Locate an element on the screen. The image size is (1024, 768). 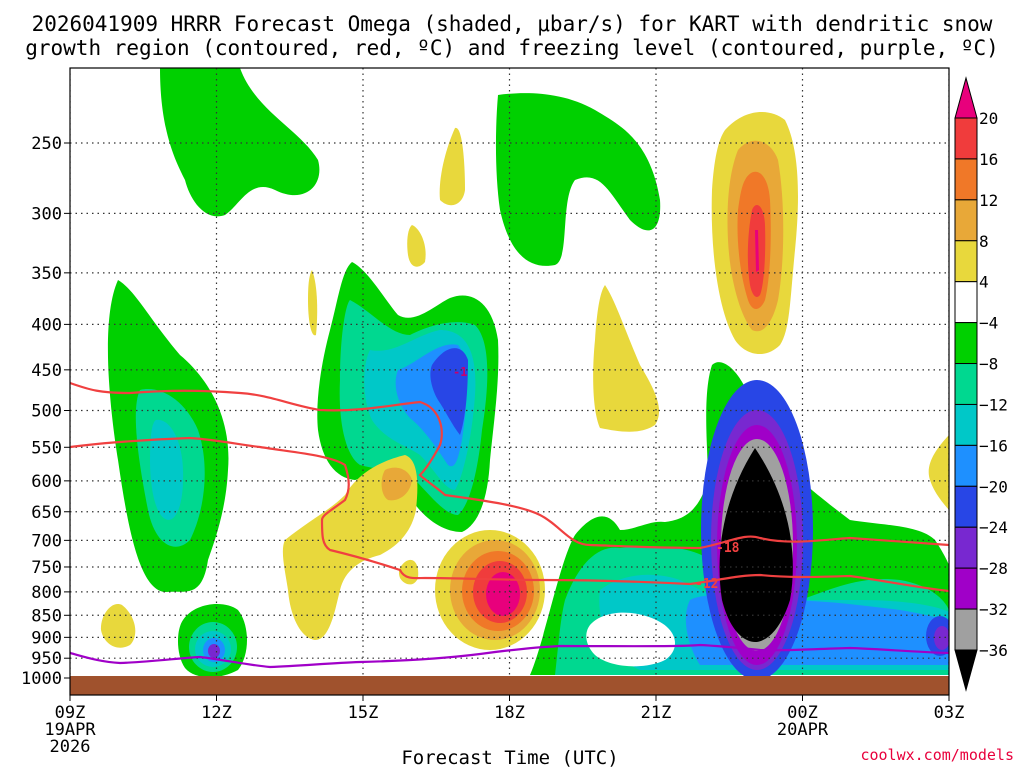
y-tick-label: 500 is located at coordinates (46, 412).